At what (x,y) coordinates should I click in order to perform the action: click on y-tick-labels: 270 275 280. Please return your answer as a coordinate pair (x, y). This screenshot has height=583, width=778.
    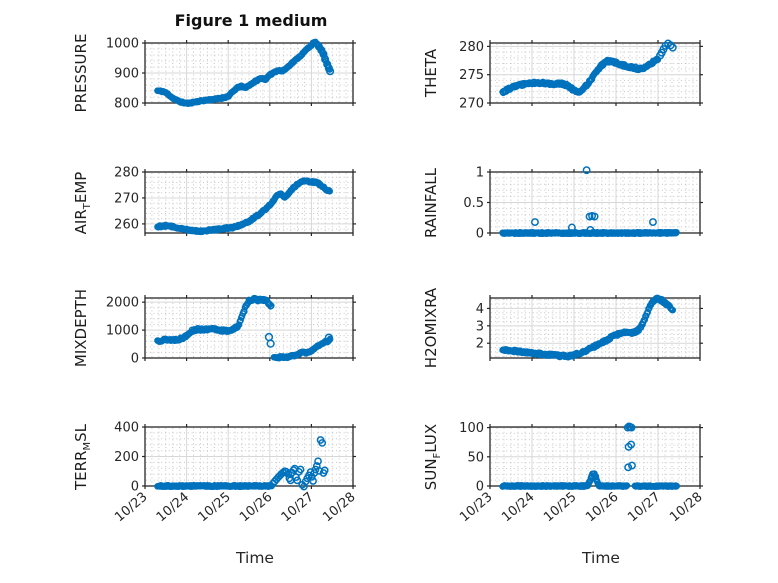
    Looking at the image, I should click on (471, 76).